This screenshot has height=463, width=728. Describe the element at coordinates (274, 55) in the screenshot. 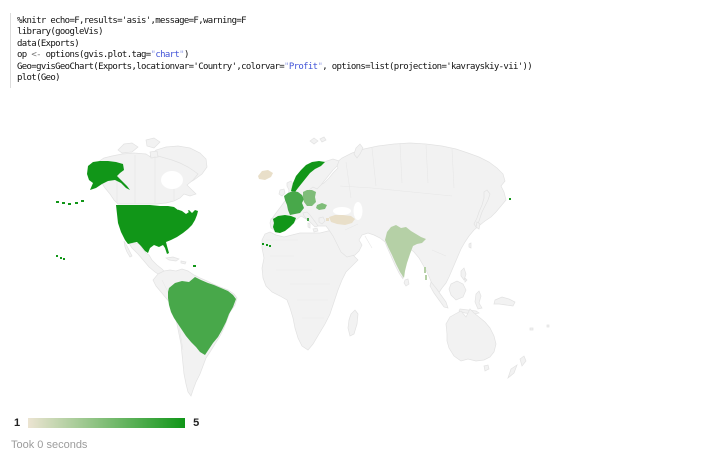

I see `code-line: op <- options(gvis.plot.tag="chart")` at that location.